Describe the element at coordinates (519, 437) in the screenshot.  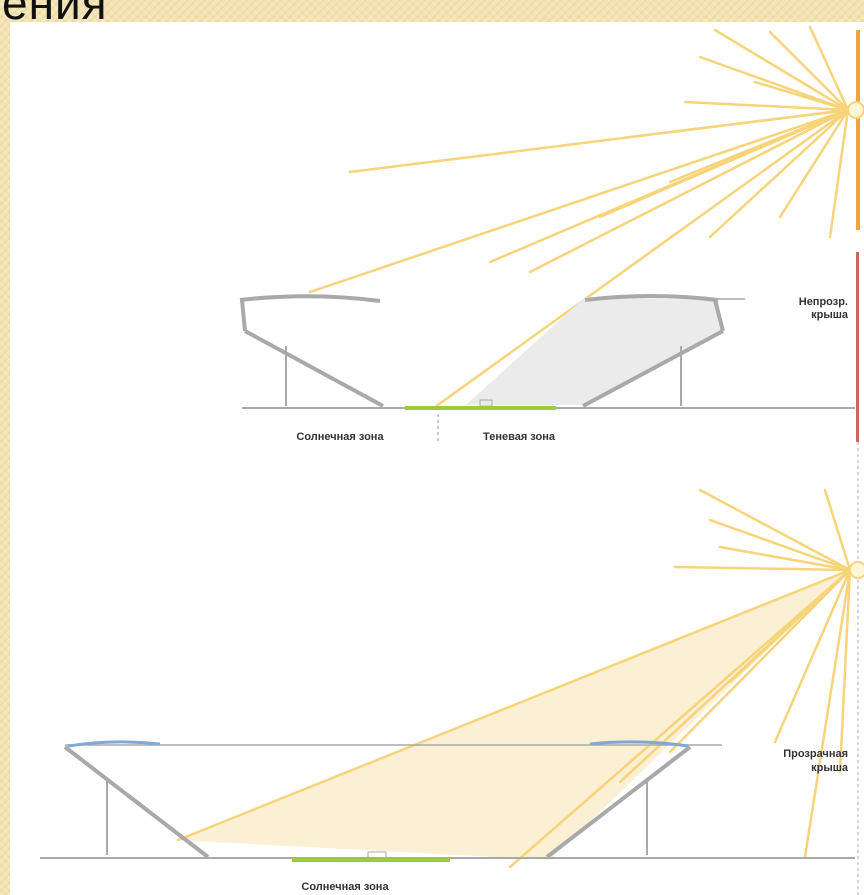
I see `top-shade-zone-label: Теневая зона` at that location.